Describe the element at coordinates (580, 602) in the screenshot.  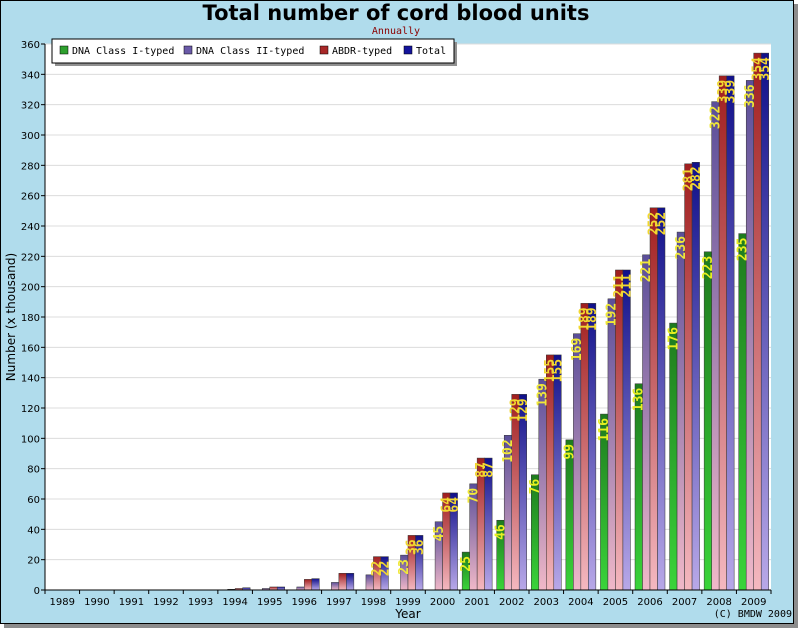
I see `x-tick-label: 2004` at that location.